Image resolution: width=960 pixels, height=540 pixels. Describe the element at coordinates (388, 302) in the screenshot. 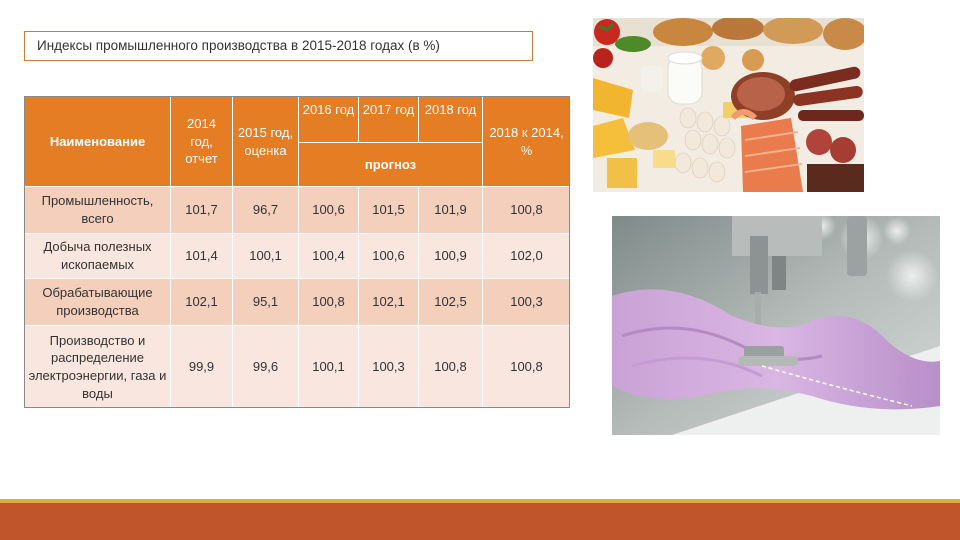

I see `cell-2017: 102,1` at that location.